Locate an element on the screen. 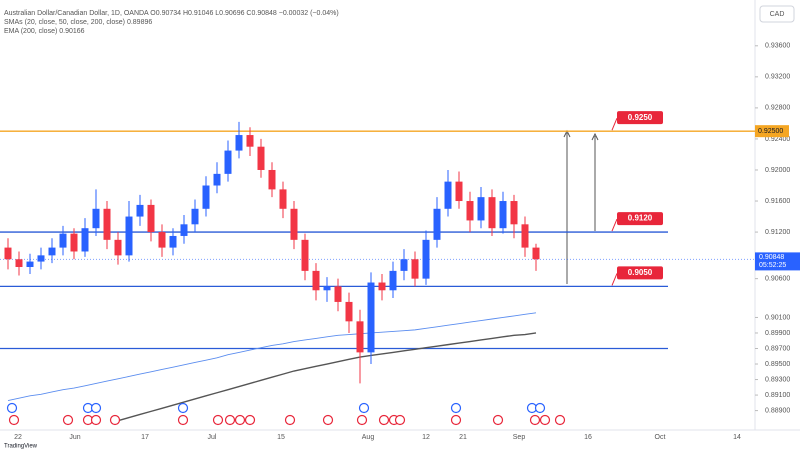  y-tick-label: 0.89500 is located at coordinates (777, 364).